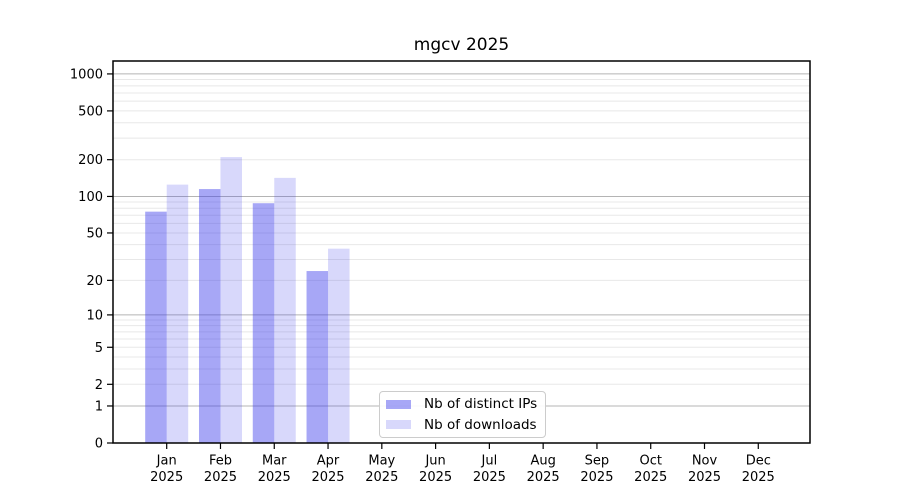 This screenshot has height=500, width=900. I want to click on x-tick-label-month: Mar, so click(274, 461).